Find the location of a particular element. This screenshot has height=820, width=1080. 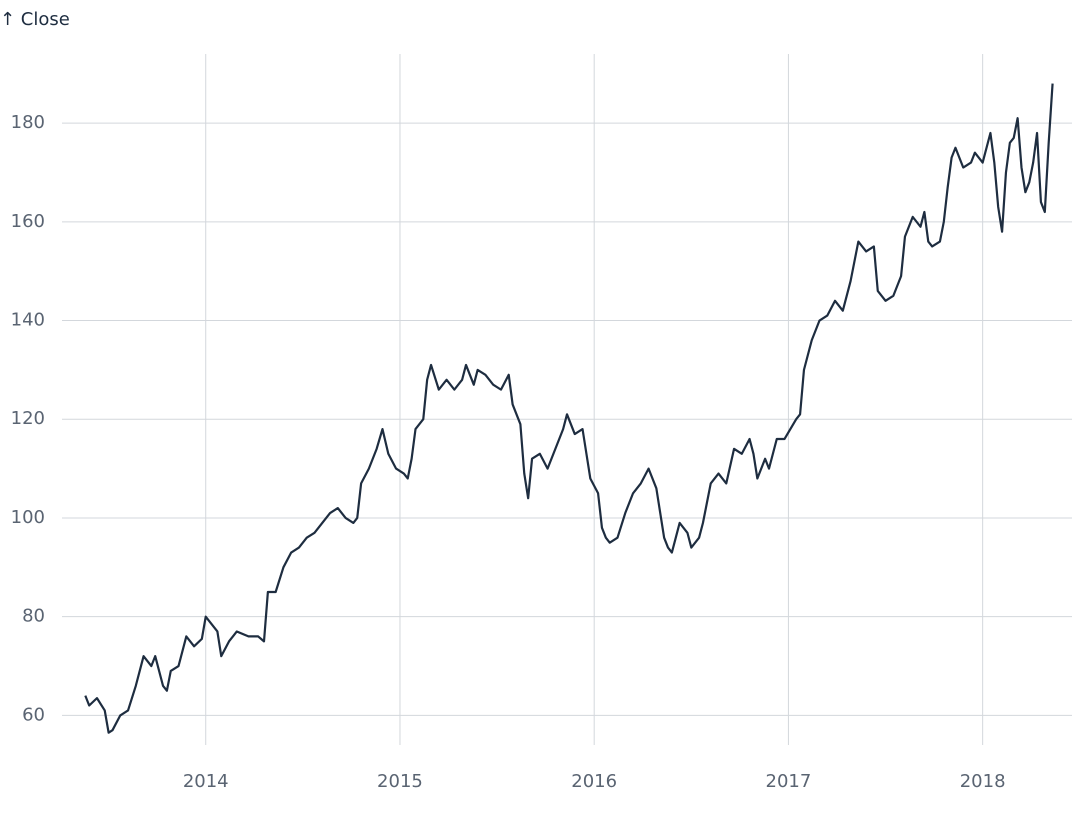

y-tick-label: 140 is located at coordinates (28, 320).